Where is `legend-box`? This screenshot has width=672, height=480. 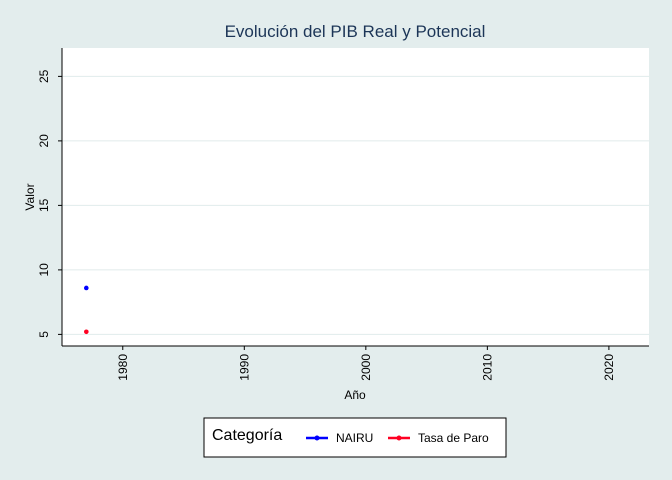
legend-box is located at coordinates (355, 437).